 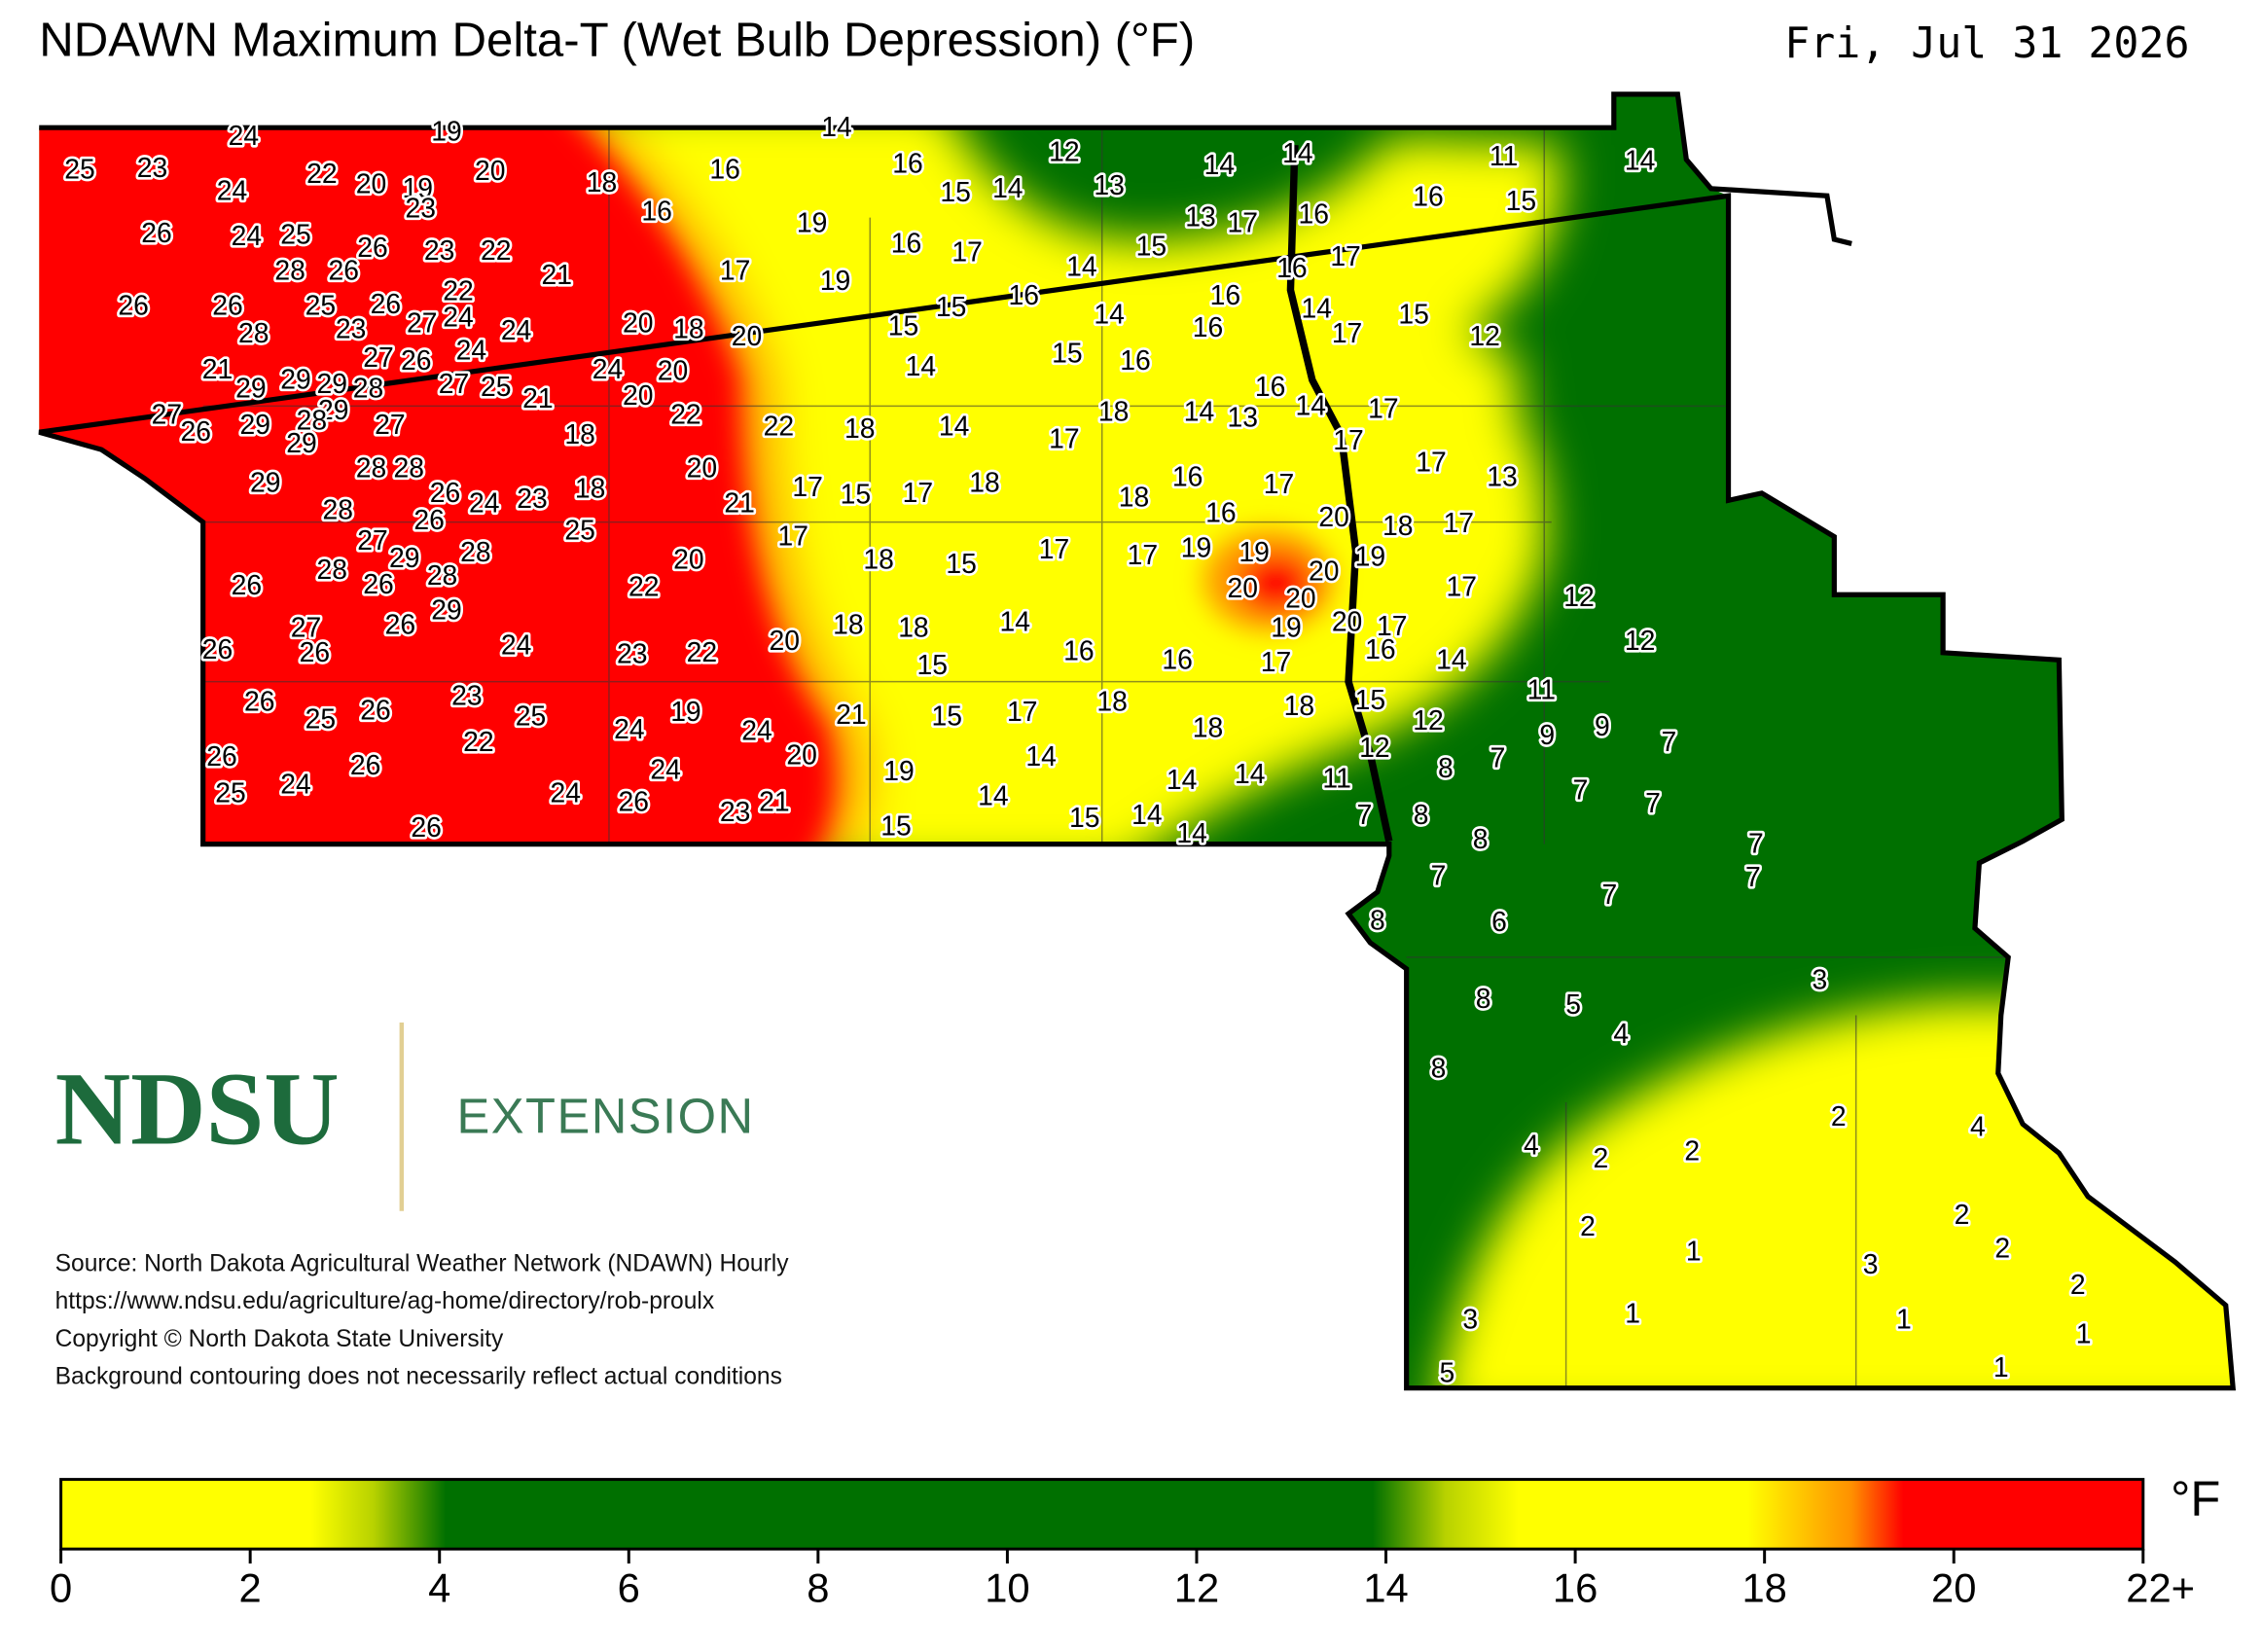 What do you see at coordinates (250, 1587) in the screenshot?
I see `colorbar-tick-label: 2` at bounding box center [250, 1587].